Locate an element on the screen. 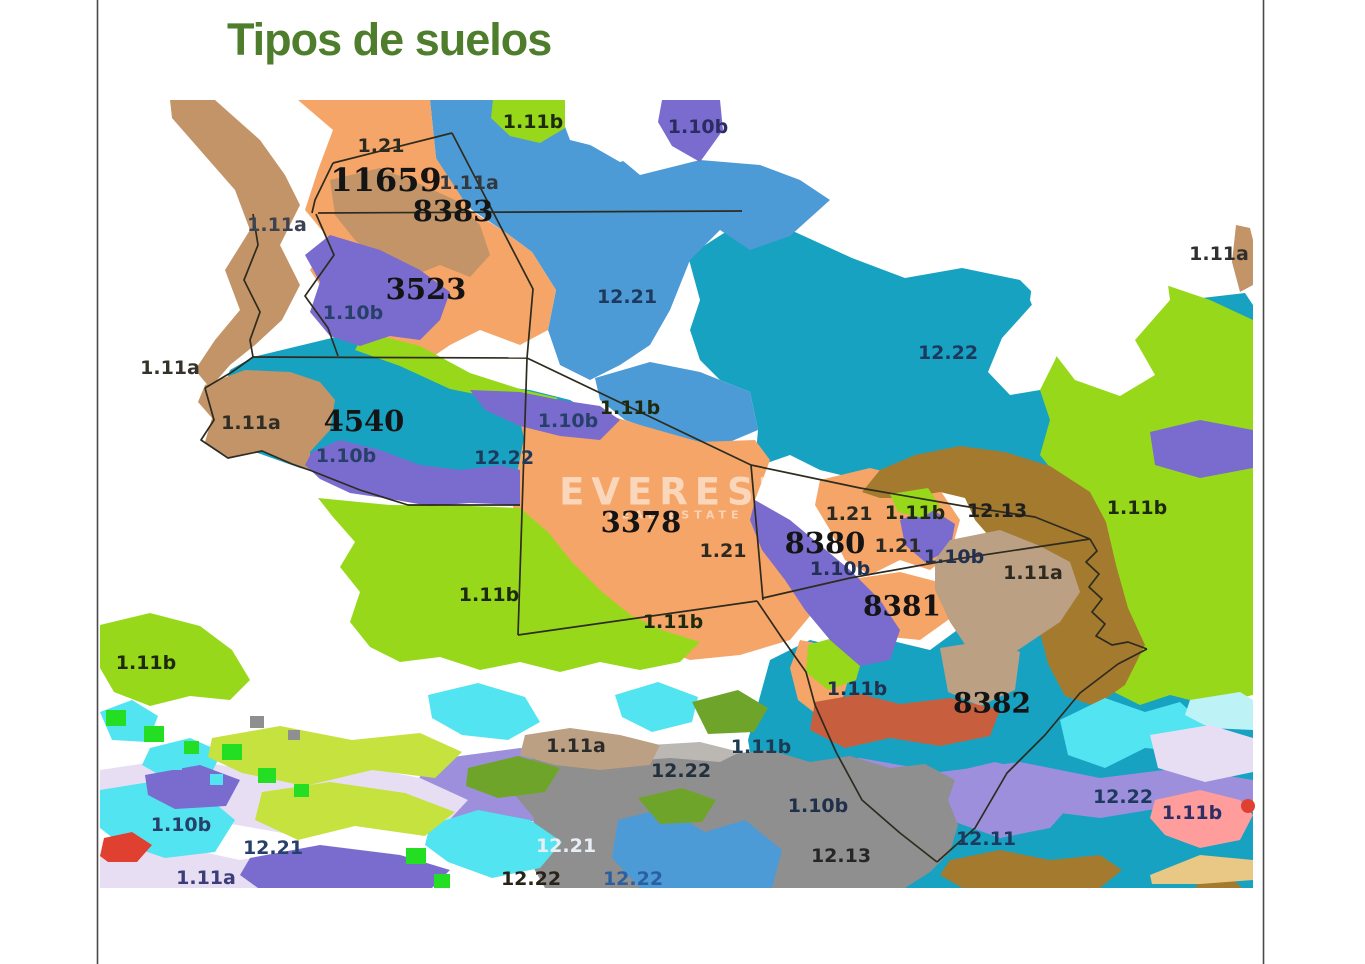  region-sand is located at coordinates (1201, 869).